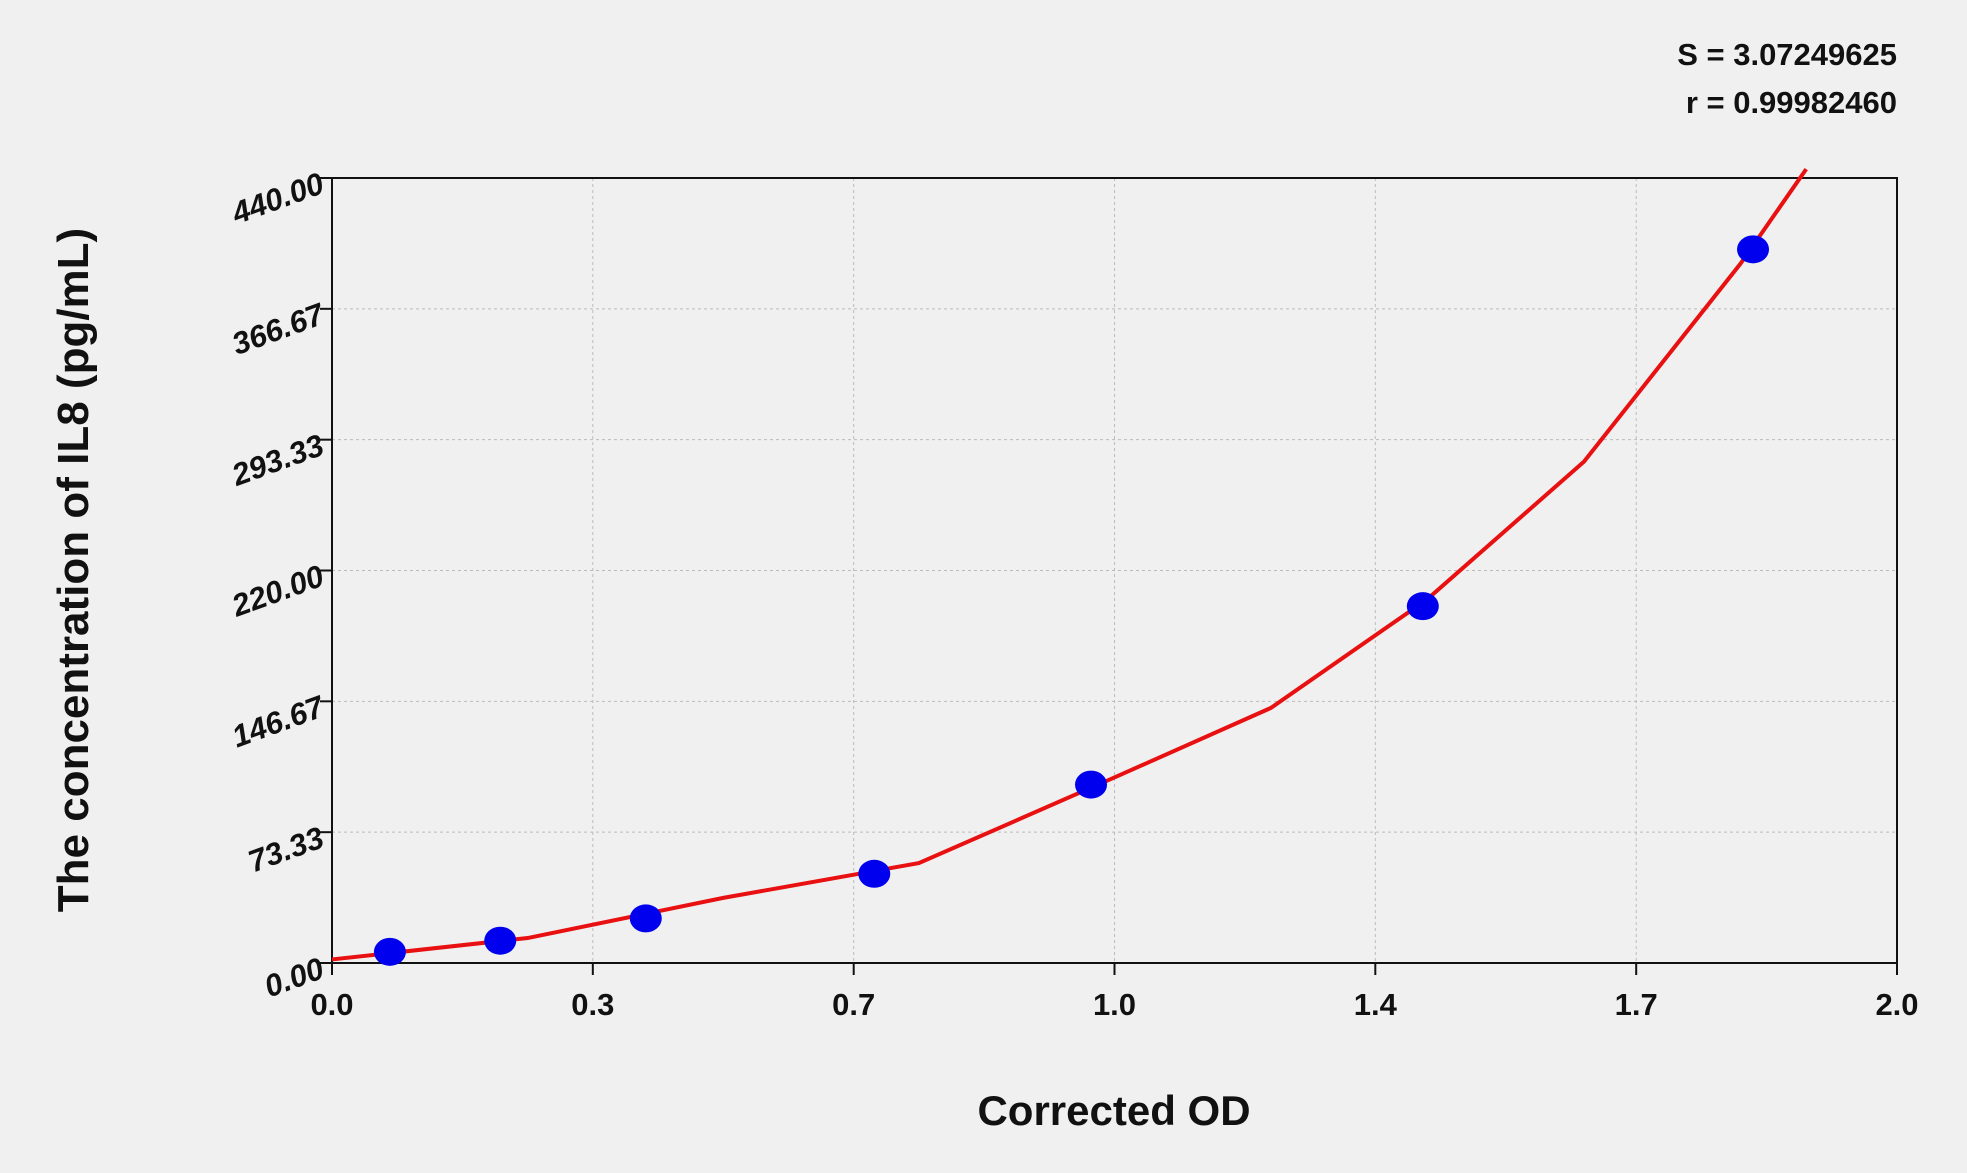 The image size is (1967, 1173). Describe the element at coordinates (73, 570) in the screenshot. I see `y-axis-label: The concentration of IL8 (pg/mL)` at that location.